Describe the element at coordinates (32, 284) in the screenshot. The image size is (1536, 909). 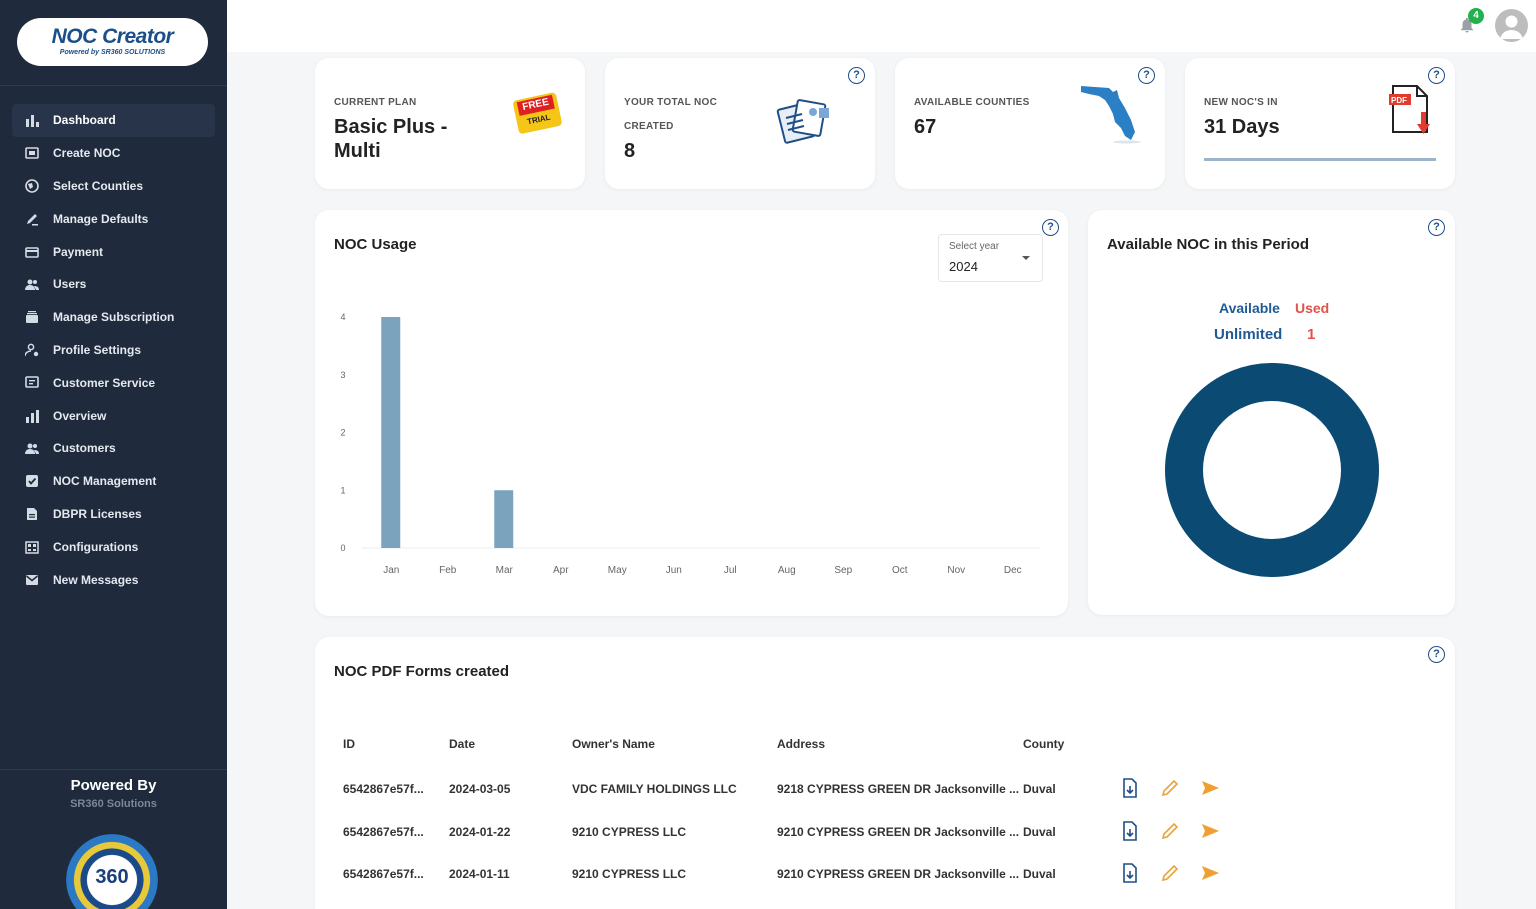
I see `users-icon` at that location.